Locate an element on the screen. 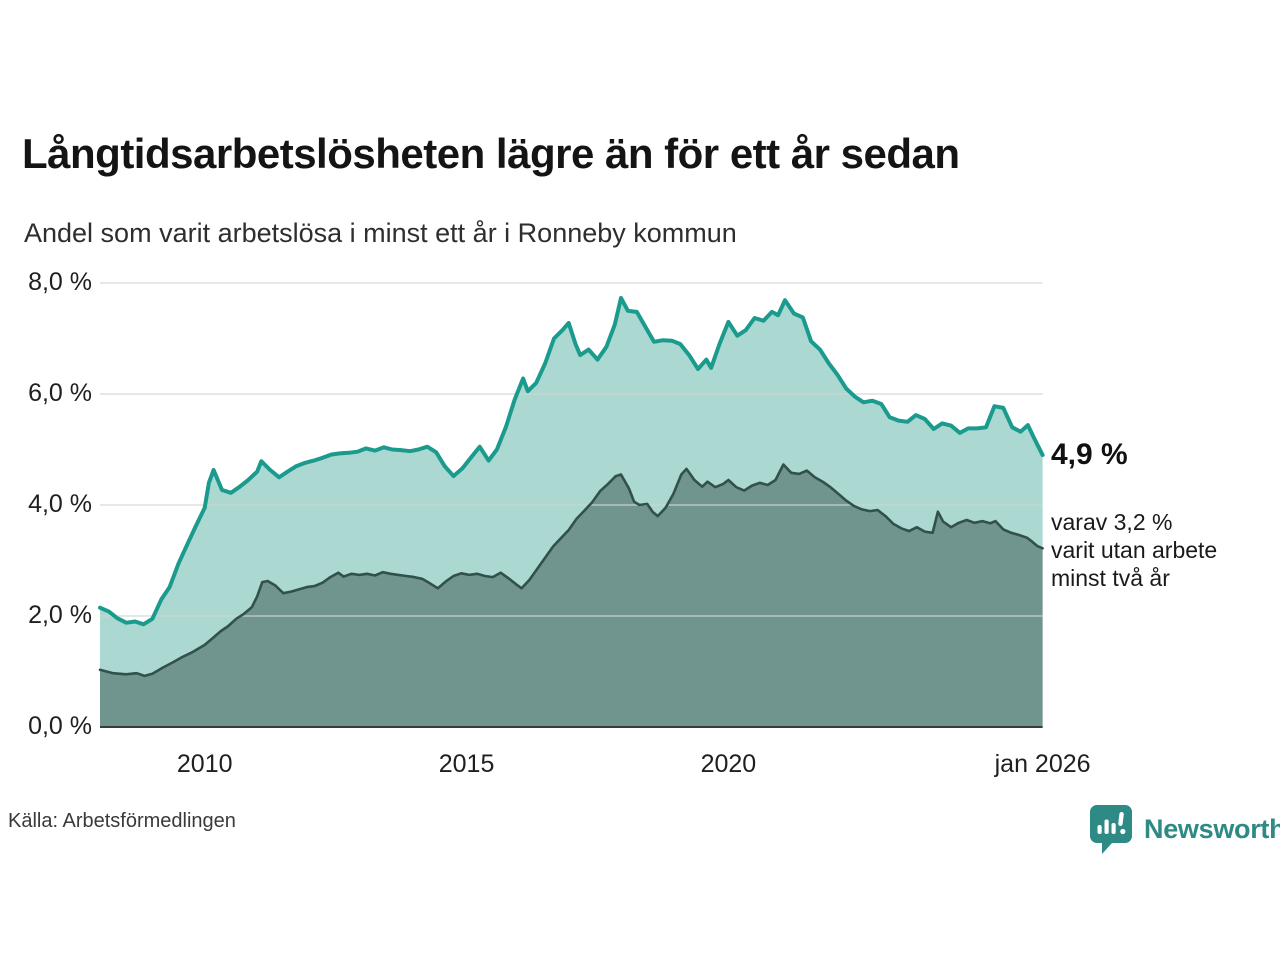 The height and width of the screenshot is (960, 1280). secondary-annotation-line2: varit utan arbete is located at coordinates (1134, 550).